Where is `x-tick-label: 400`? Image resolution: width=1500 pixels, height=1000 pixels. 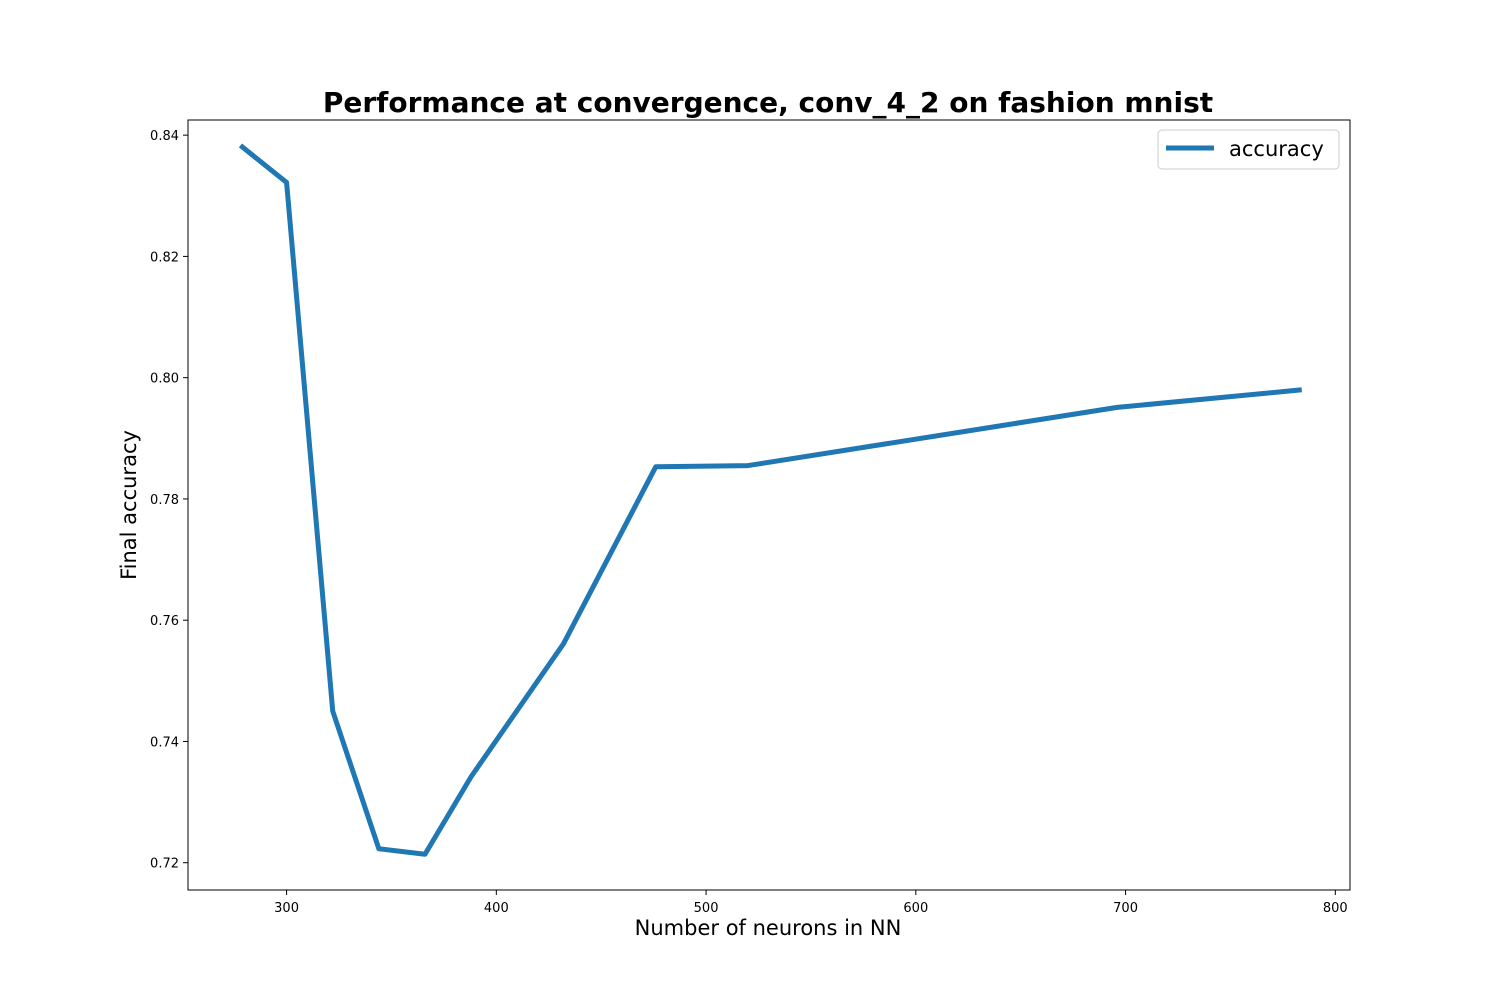 x-tick-label: 400 is located at coordinates (496, 908).